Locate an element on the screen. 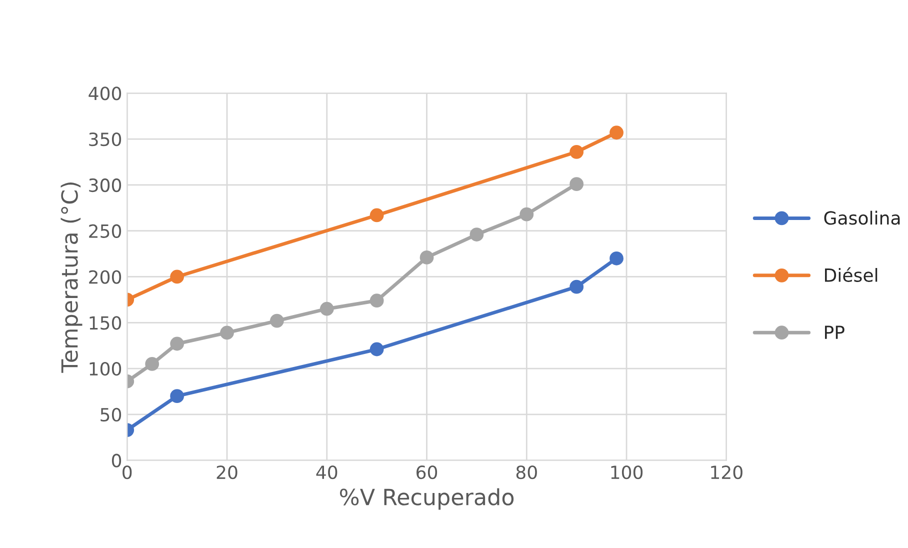  x-tick-label: 20 is located at coordinates (227, 473).